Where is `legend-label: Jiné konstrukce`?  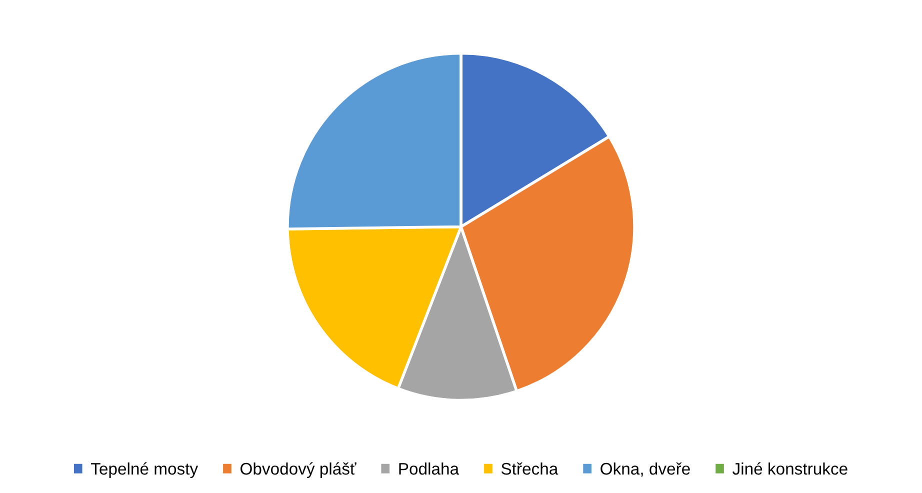
legend-label: Jiné konstrukce is located at coordinates (790, 468).